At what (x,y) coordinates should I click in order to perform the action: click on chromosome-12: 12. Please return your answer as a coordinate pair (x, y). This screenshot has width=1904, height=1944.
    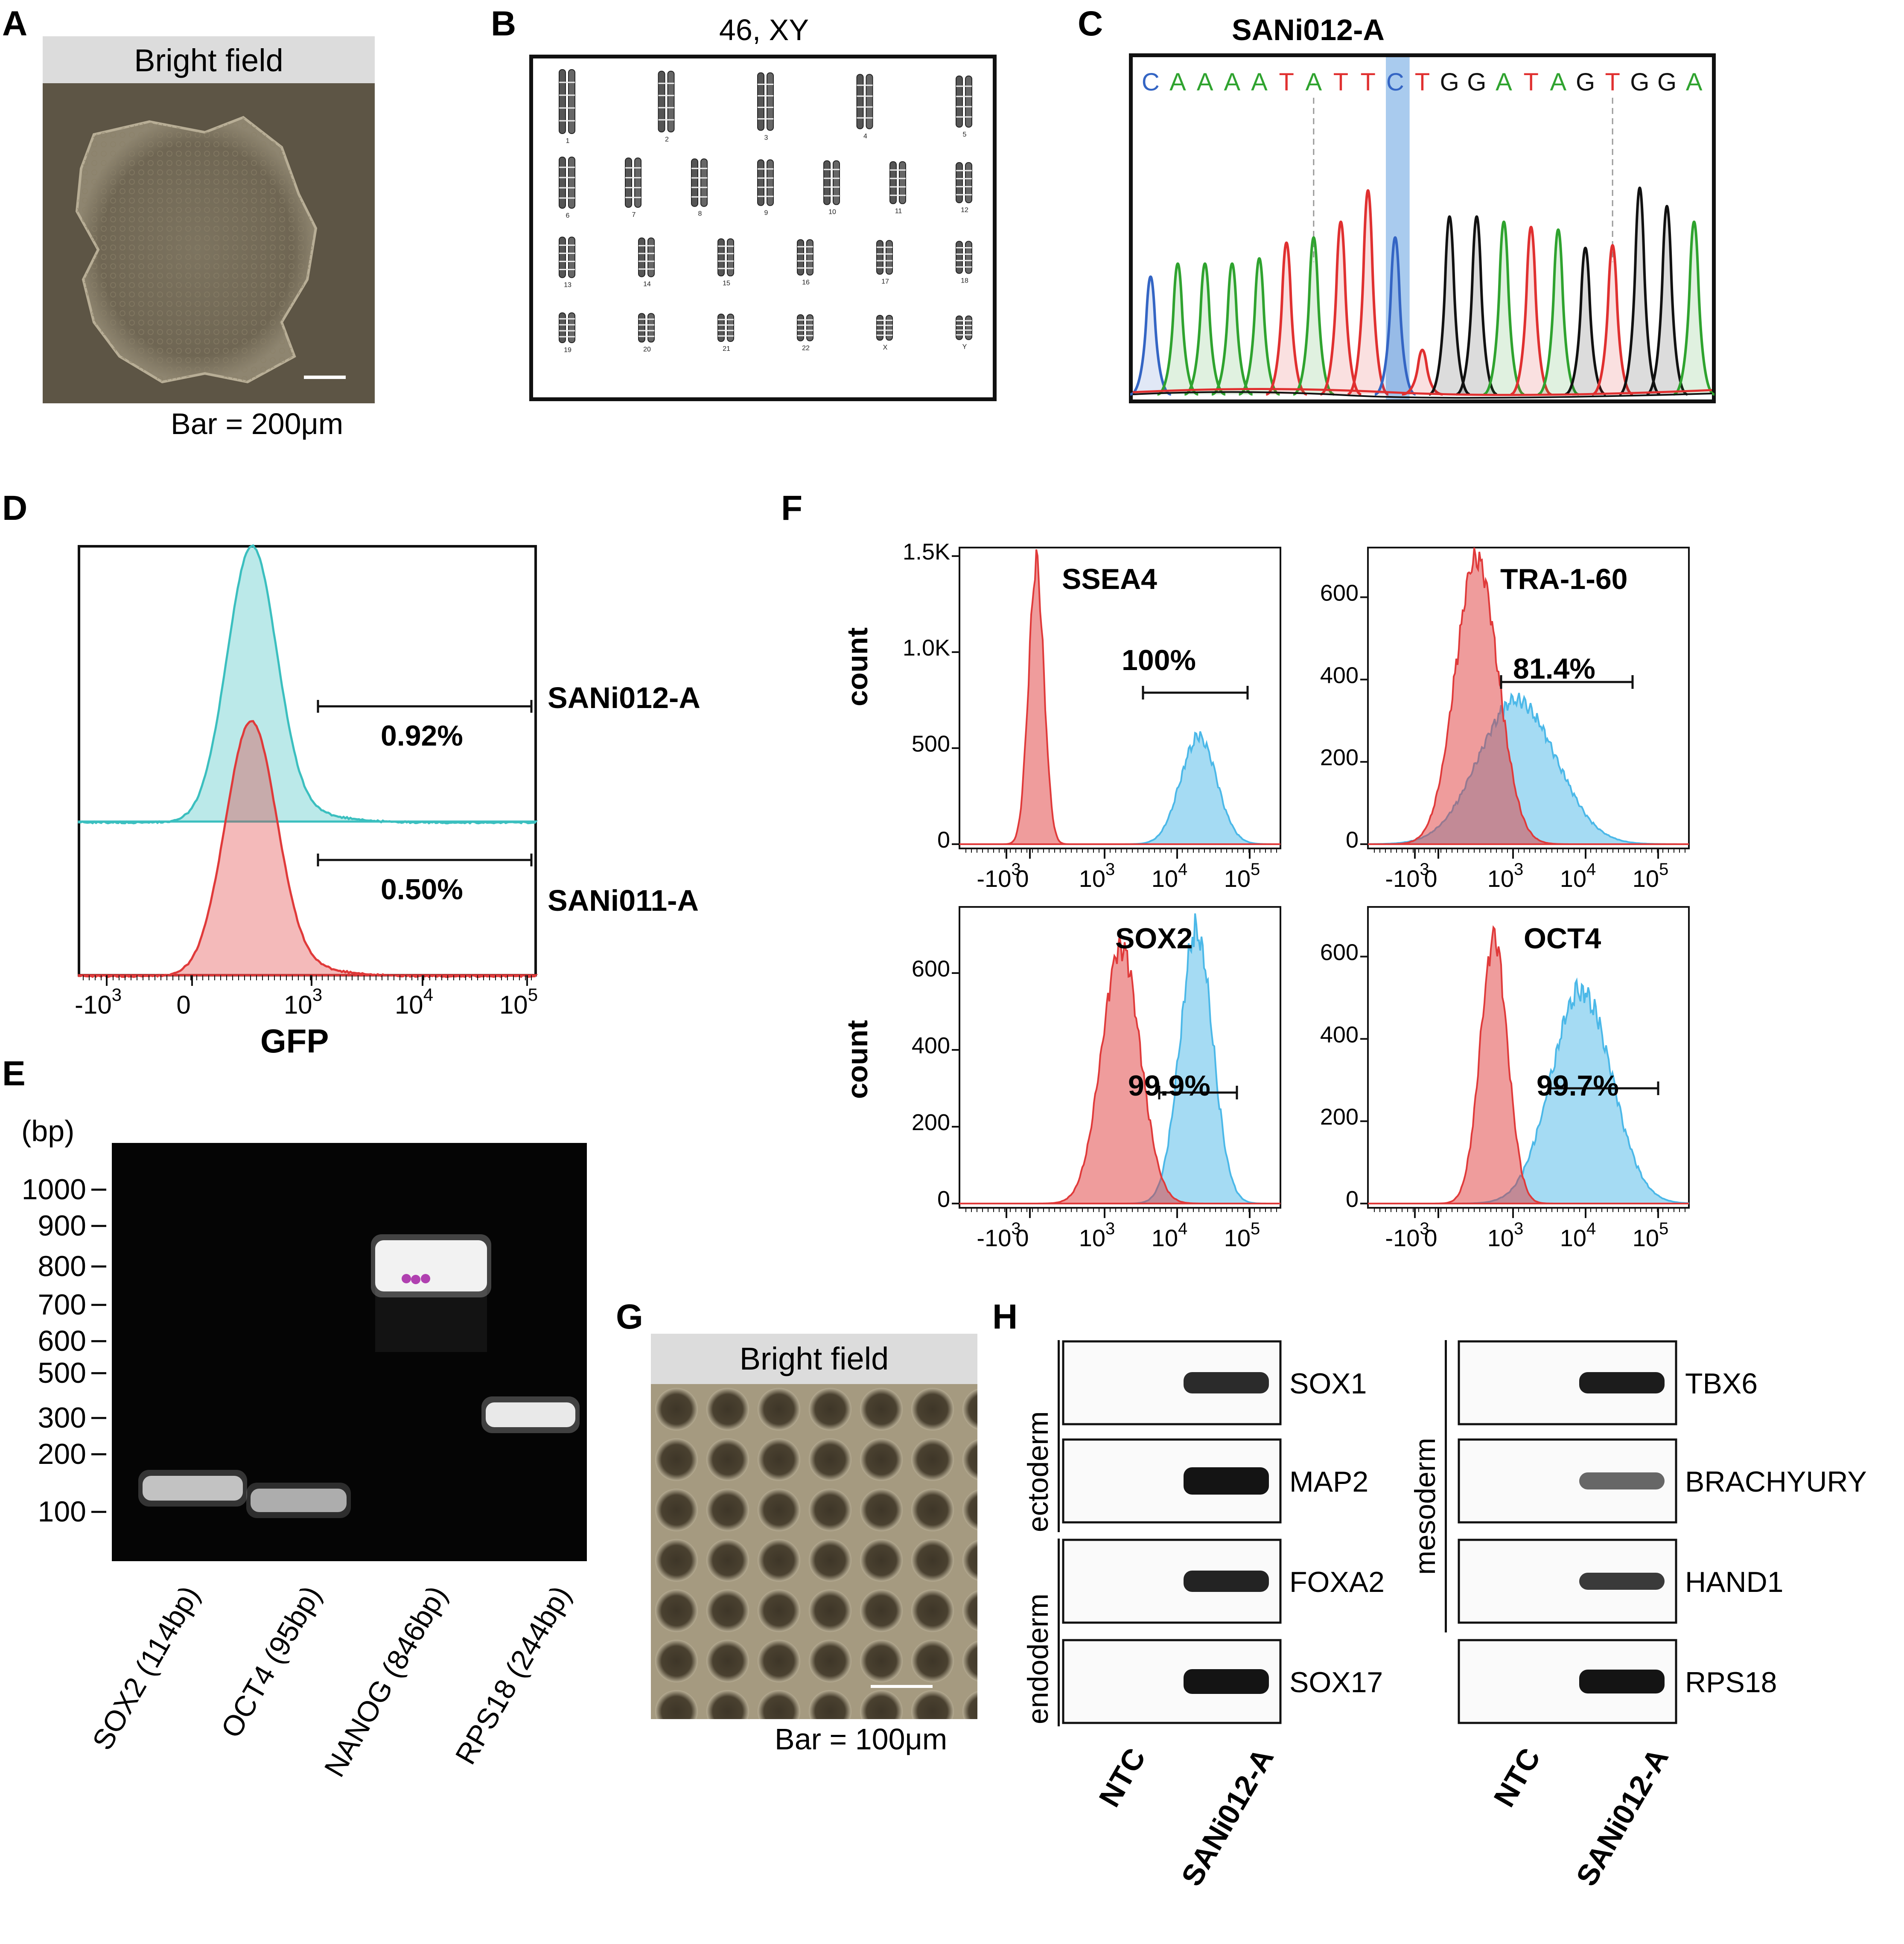
    Looking at the image, I should click on (964, 188).